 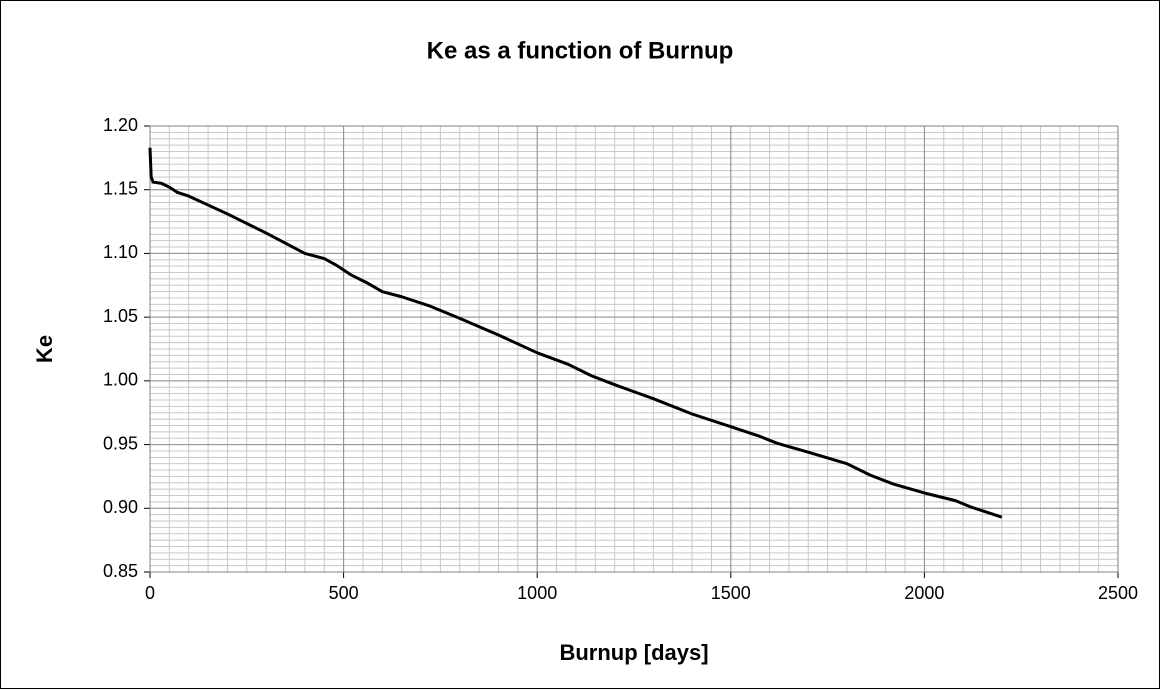 I want to click on y-tick-label: 1.00, so click(x=120, y=380).